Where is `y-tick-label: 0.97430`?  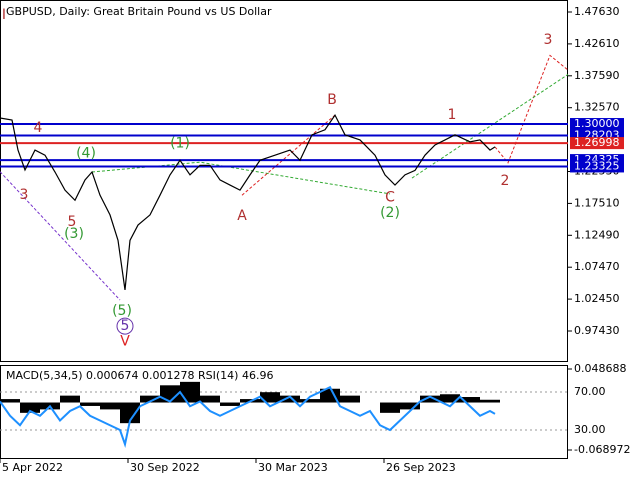
y-tick-label: 0.97430 is located at coordinates (597, 330).